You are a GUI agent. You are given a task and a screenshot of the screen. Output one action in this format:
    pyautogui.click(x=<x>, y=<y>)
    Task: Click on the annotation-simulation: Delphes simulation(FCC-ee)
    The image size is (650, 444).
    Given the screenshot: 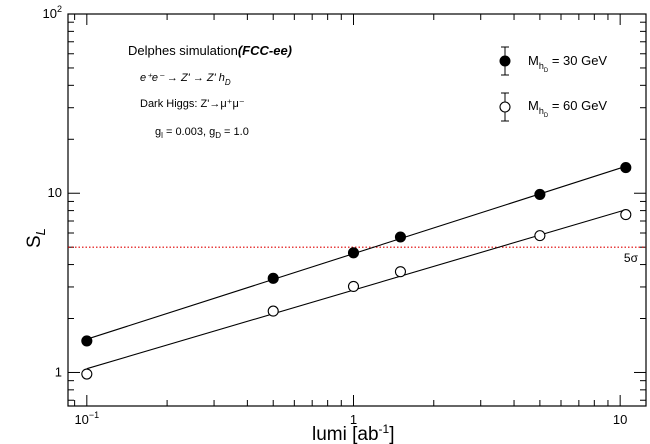 What is the action you would take?
    pyautogui.click(x=210, y=50)
    